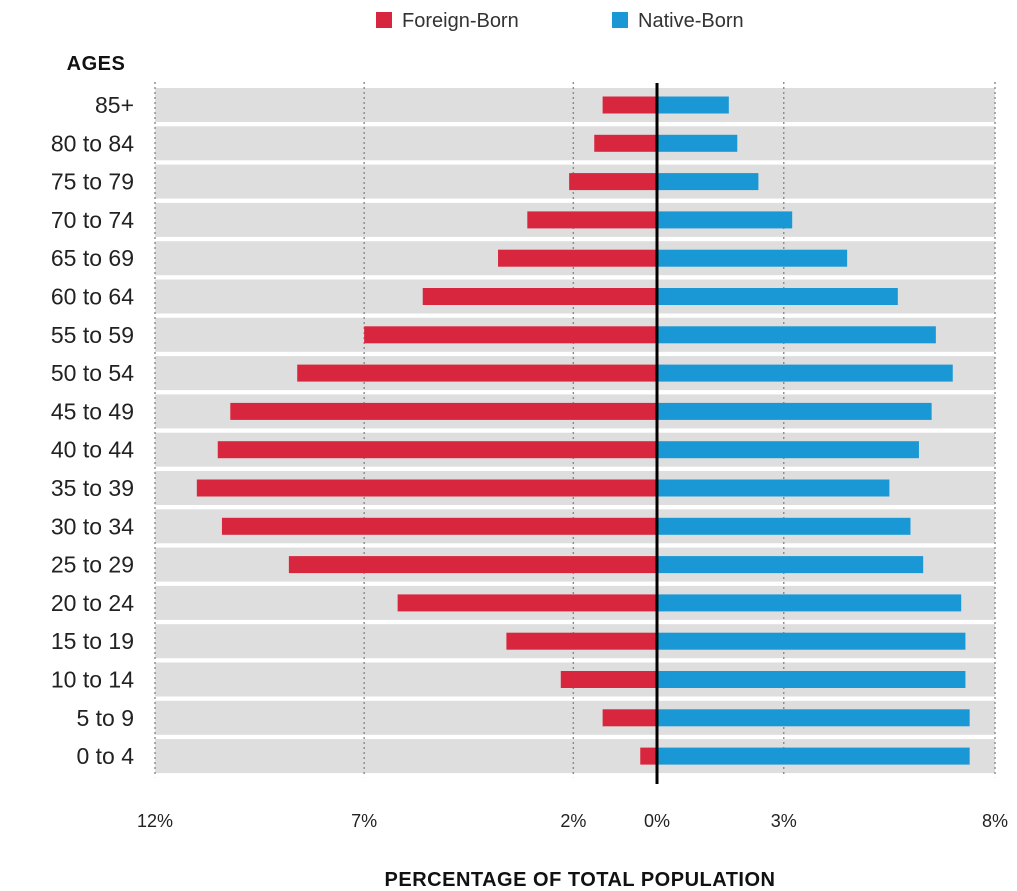 The image size is (1017, 891). What do you see at coordinates (92, 411) in the screenshot?
I see `age-label: 45 to 49` at bounding box center [92, 411].